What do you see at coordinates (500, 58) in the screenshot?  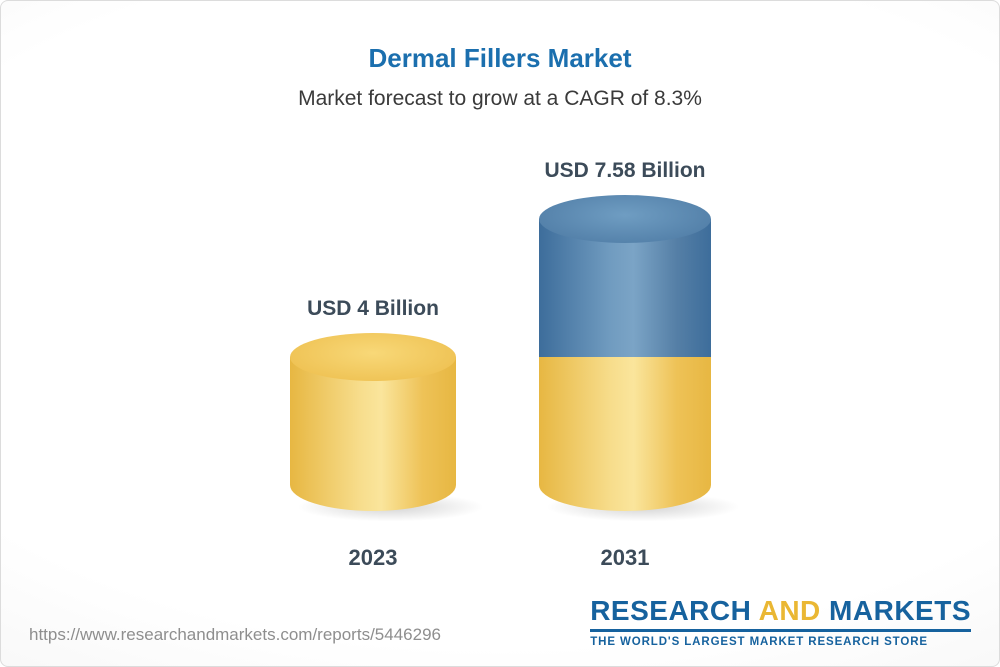 I see `chart-title: Dermal Fillers Market` at bounding box center [500, 58].